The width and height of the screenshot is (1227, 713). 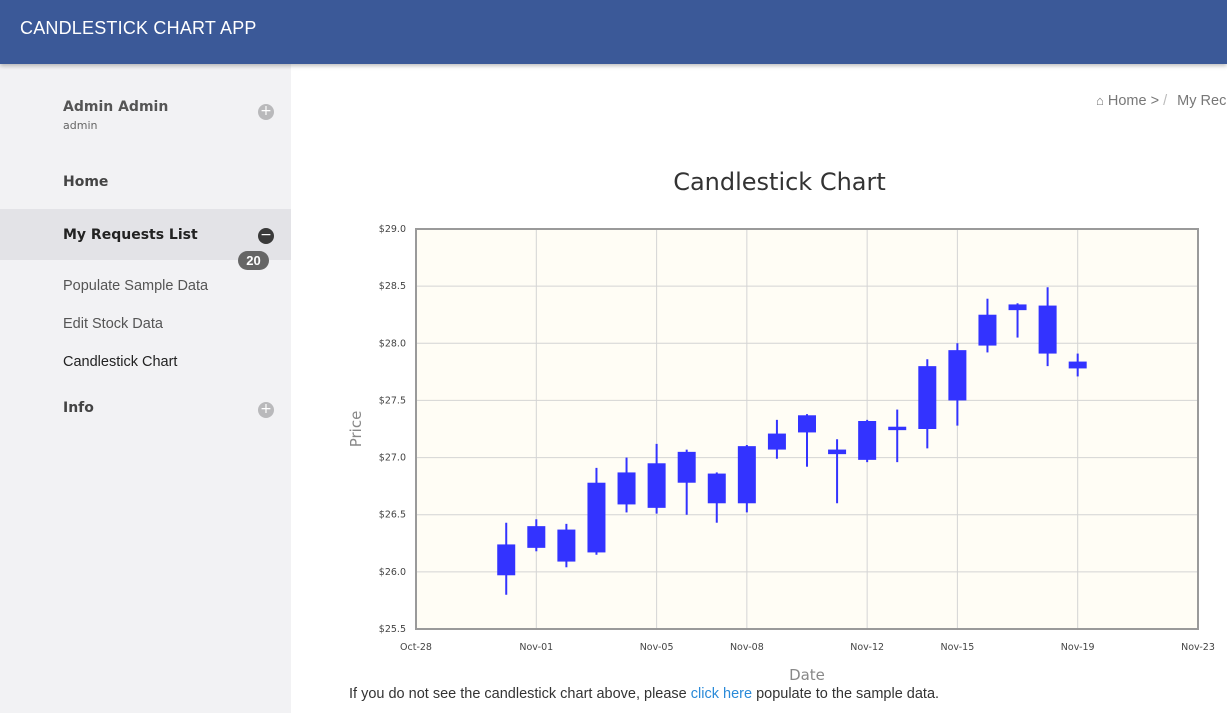 What do you see at coordinates (392, 515) in the screenshot?
I see `y-tick-label: $26.5` at bounding box center [392, 515].